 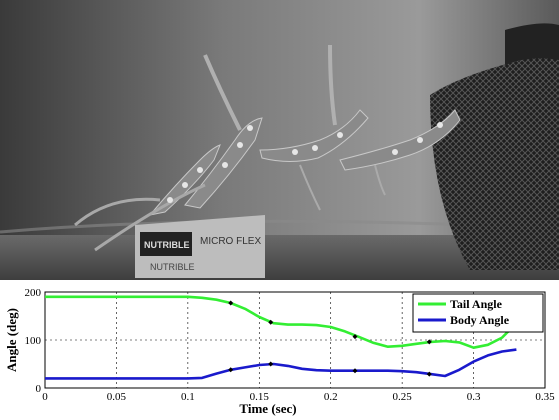 What do you see at coordinates (476, 304) in the screenshot?
I see `legend-label: Tail Angle` at bounding box center [476, 304].